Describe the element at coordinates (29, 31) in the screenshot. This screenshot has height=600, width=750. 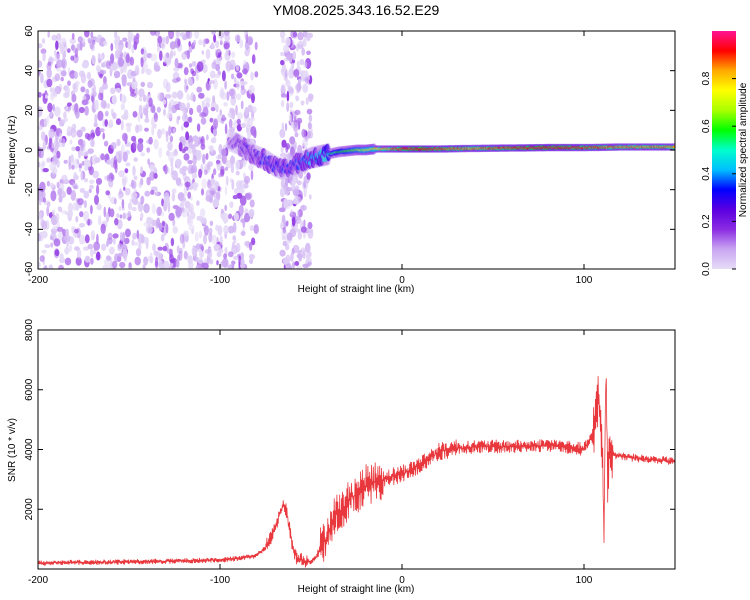
I see `heatmap-y-tick-label: 60` at that location.